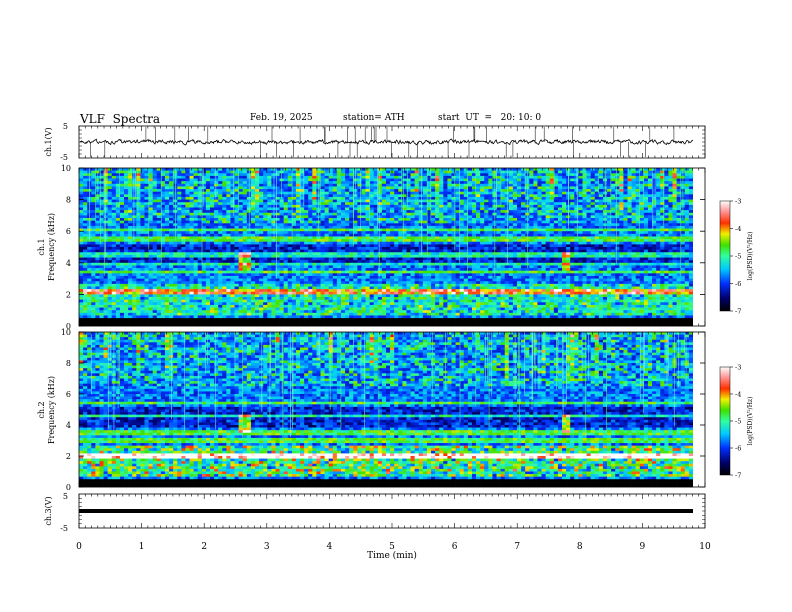  Describe the element at coordinates (374, 118) in the screenshot. I see `station-label: station= ATH` at that location.